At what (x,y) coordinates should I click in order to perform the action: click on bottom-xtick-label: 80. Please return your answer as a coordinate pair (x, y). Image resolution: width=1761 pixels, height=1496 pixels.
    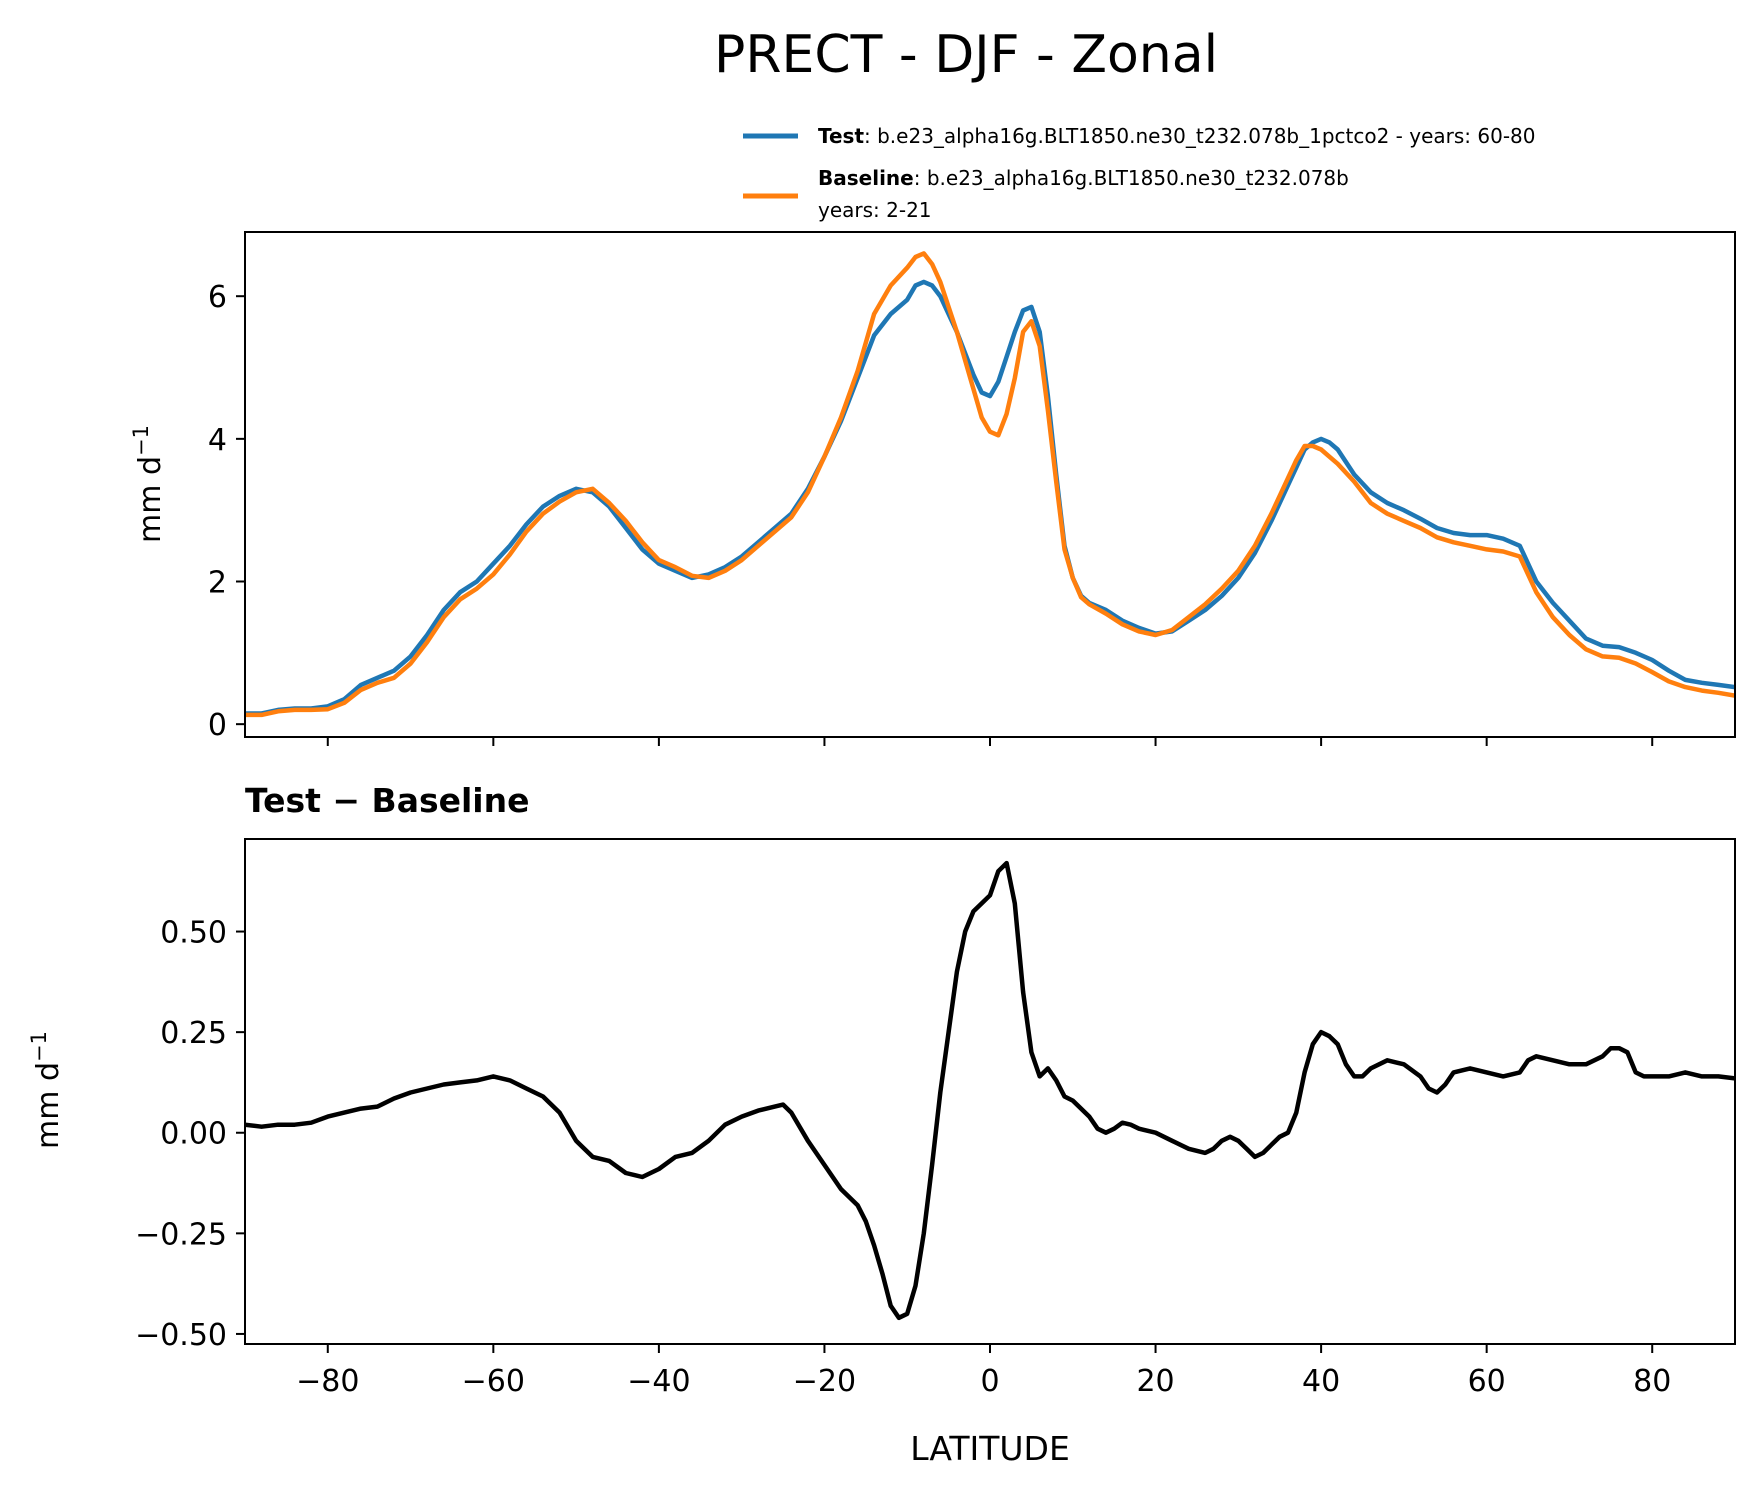
    Looking at the image, I should click on (1652, 1381).